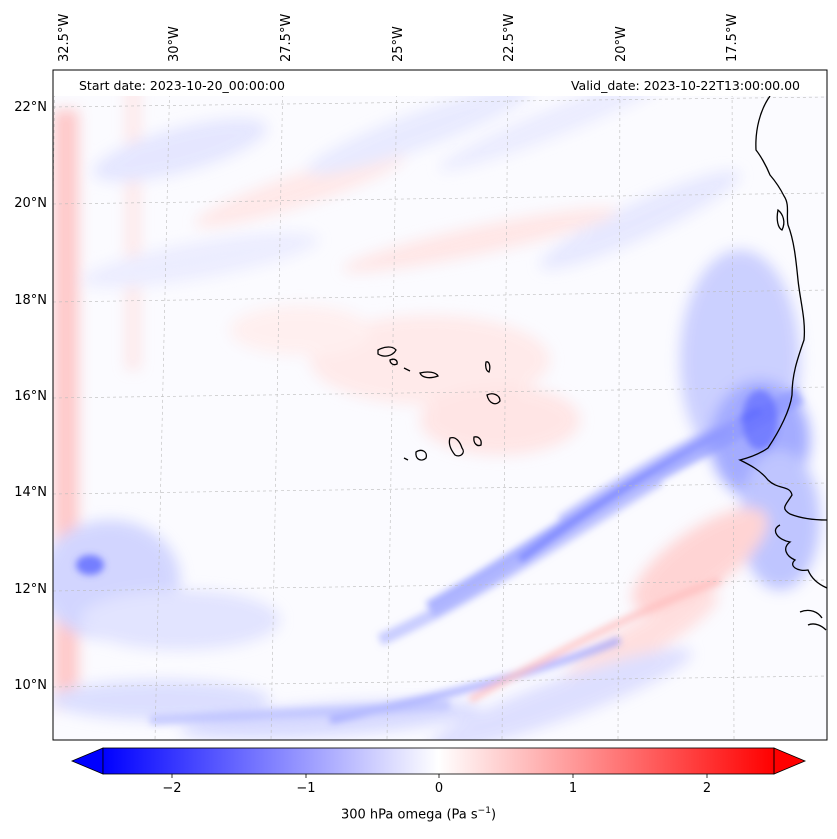  What do you see at coordinates (800, 556) in the screenshot?
I see `west-africa-inlets` at bounding box center [800, 556].